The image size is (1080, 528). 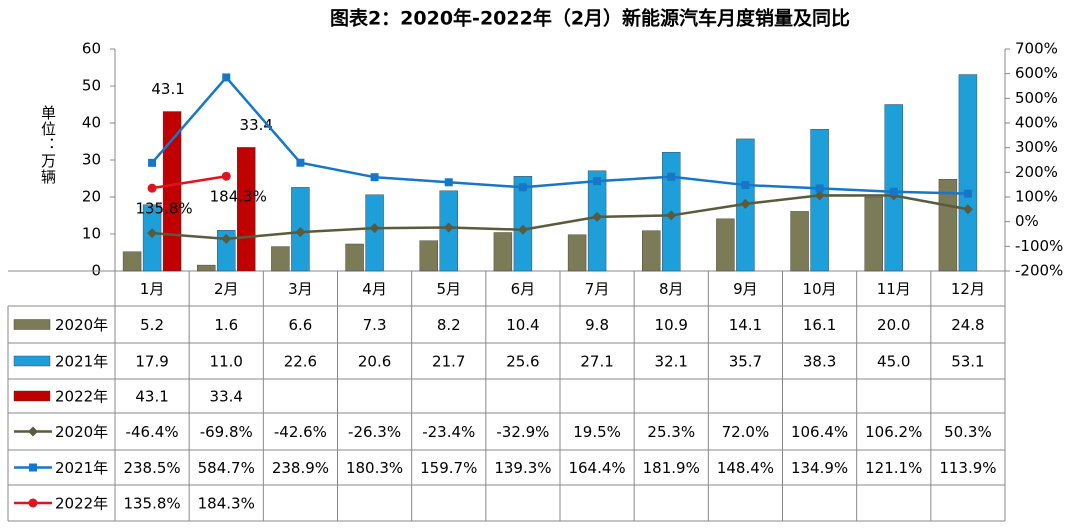 I want to click on table-cell: -23.4%, so click(x=448, y=432).